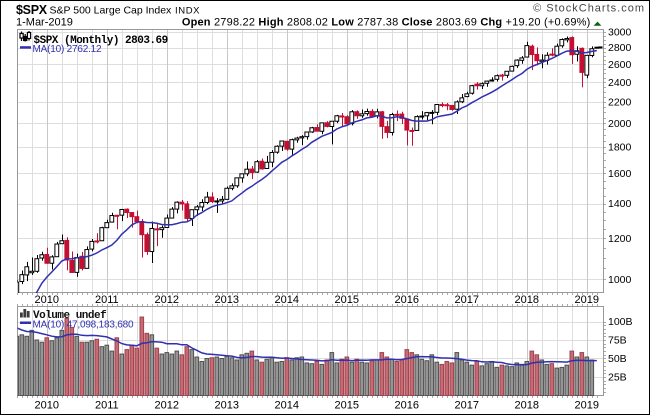 The height and width of the screenshot is (415, 650). What do you see at coordinates (70, 316) in the screenshot?
I see `svg-text: Volume undef` at bounding box center [70, 316].